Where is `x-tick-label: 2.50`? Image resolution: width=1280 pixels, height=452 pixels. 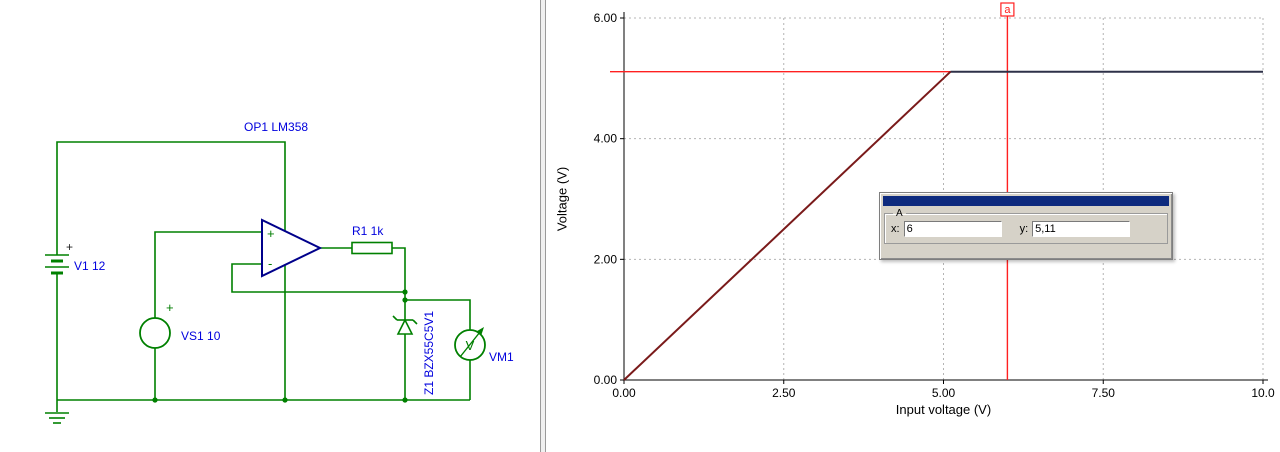 x-tick-label: 2.50 is located at coordinates (784, 393).